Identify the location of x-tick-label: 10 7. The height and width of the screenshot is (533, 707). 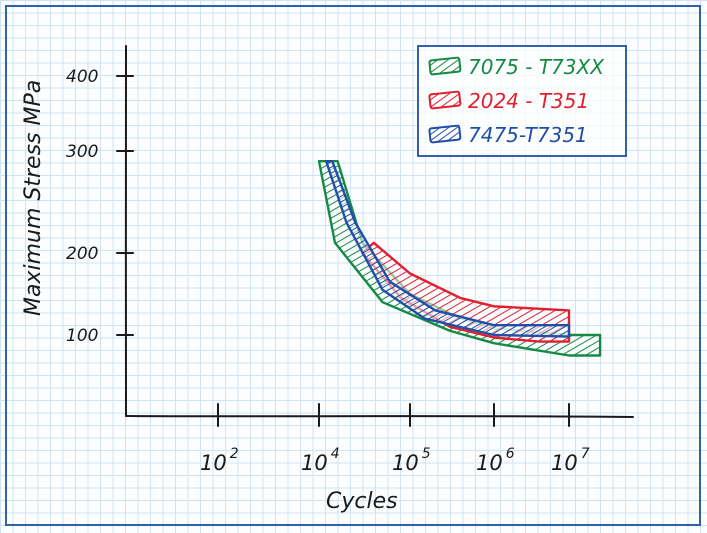
(570, 460).